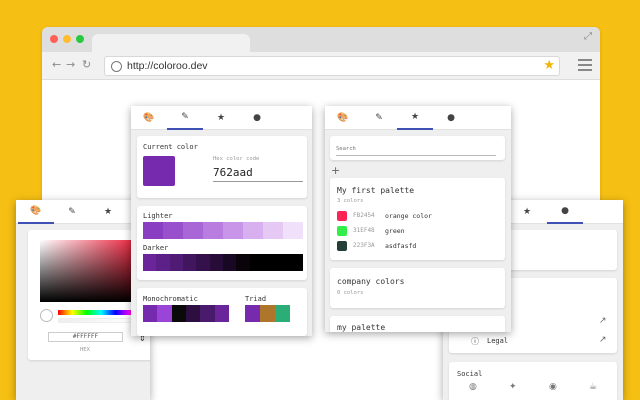  I want to click on palettes-panel-tabs: 🎨 ✎ ★ ●, so click(418, 118).